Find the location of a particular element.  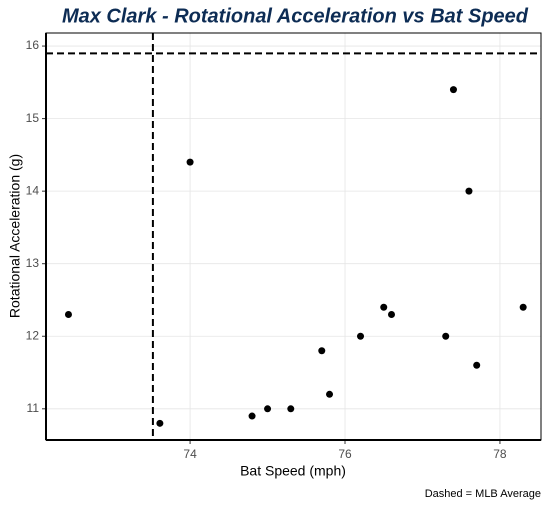

x-tick-label: 78 is located at coordinates (500, 454).